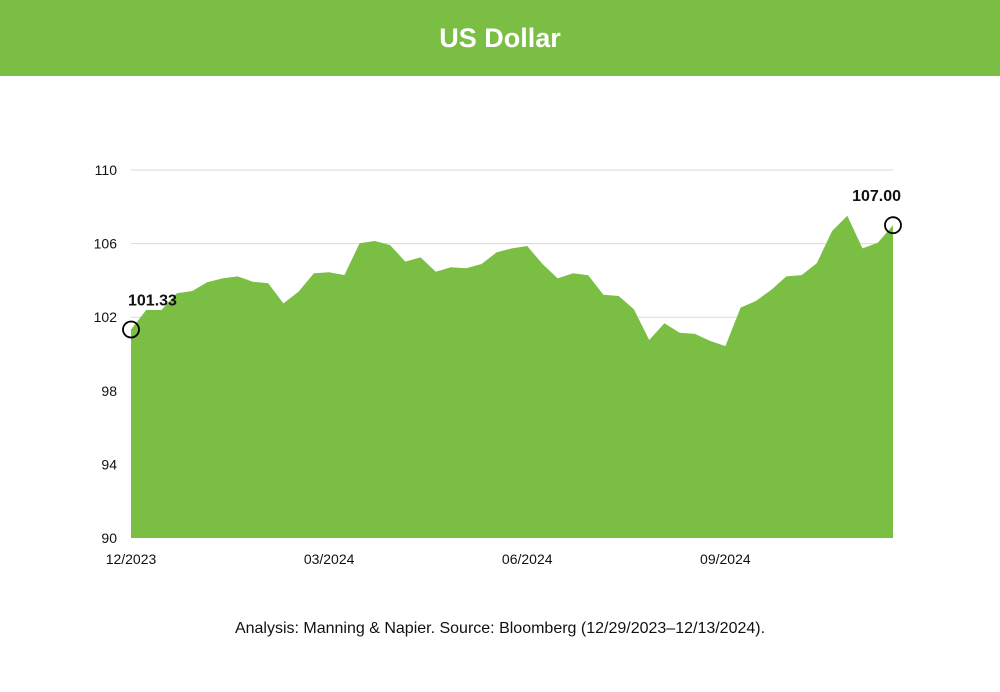 The width and height of the screenshot is (1000, 692). I want to click on y-tick-label: 110, so click(106, 170).